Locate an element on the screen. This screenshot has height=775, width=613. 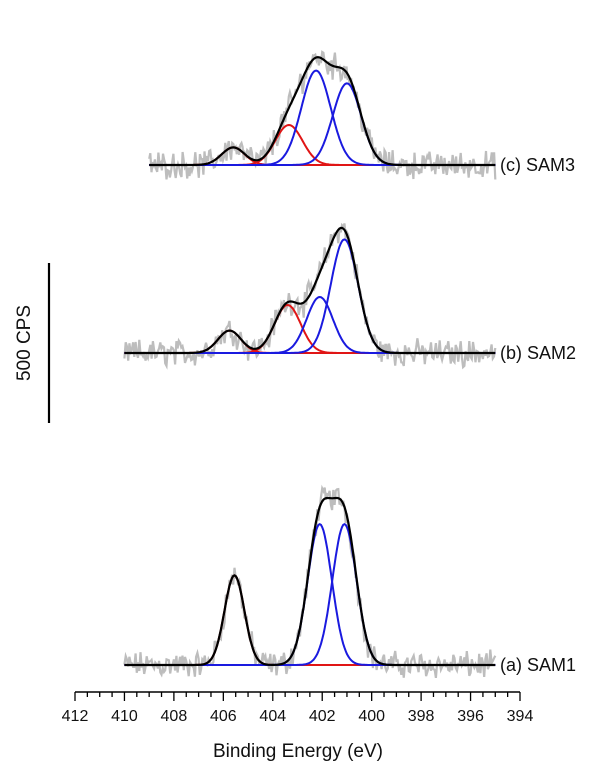
trace-3: (c) SAM3 is located at coordinates (361, 115).